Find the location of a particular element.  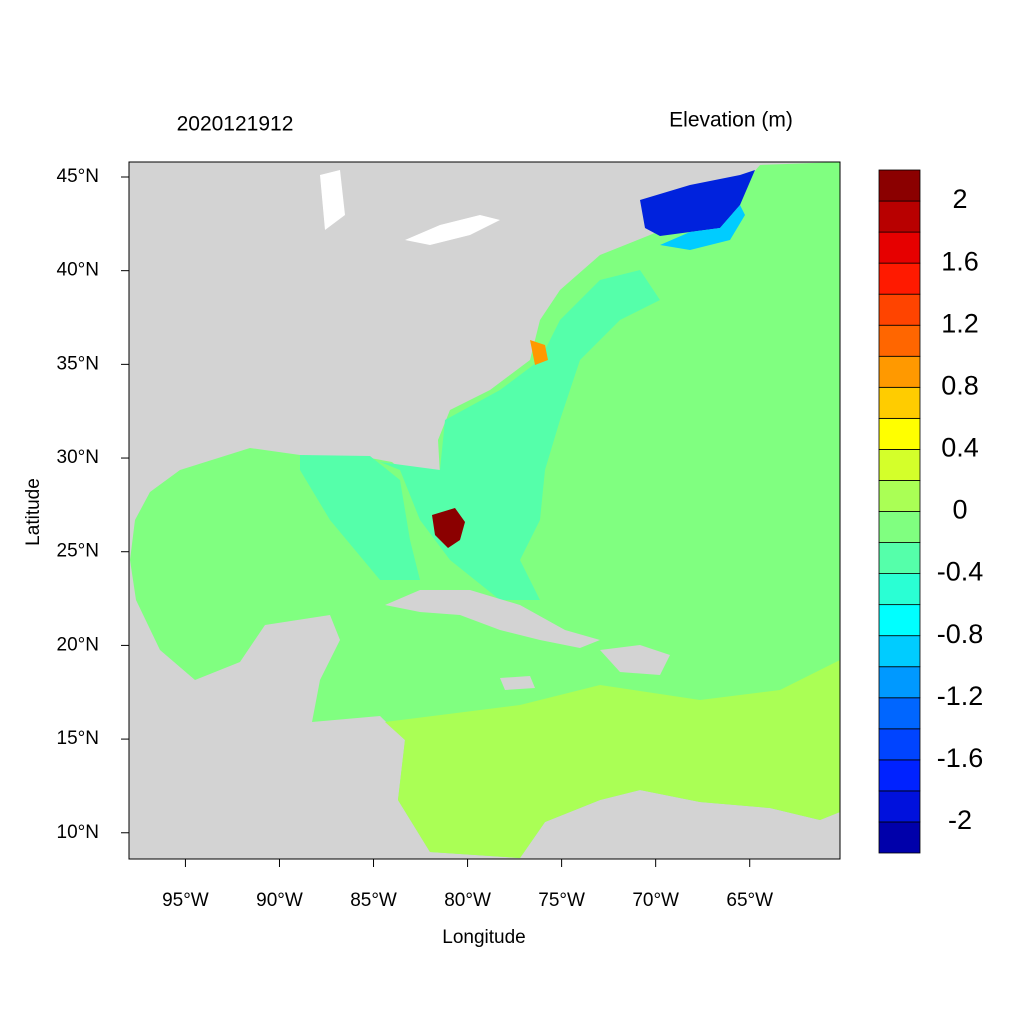

x-tick-label: 85°W is located at coordinates (373, 900).